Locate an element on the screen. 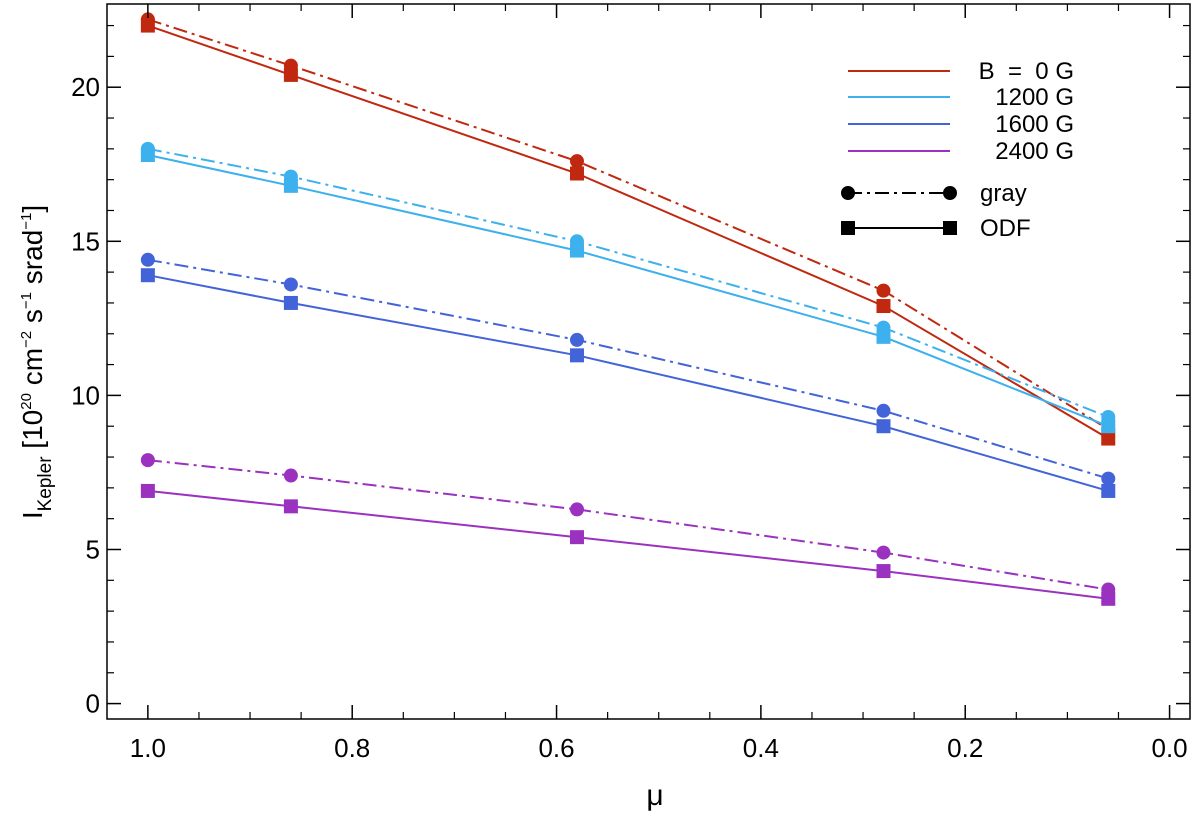 The height and width of the screenshot is (818, 1200). x-tick-label: 0.6 is located at coordinates (556, 748).